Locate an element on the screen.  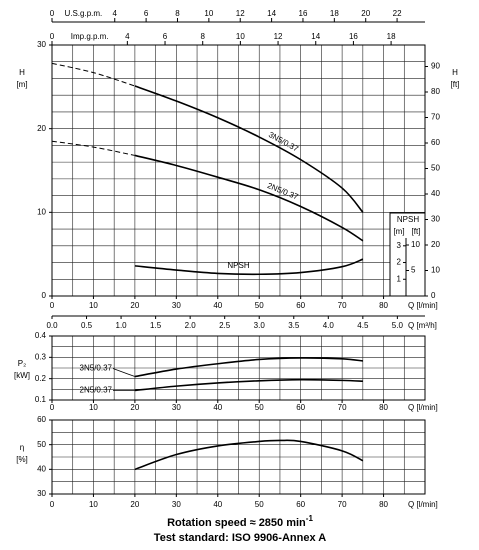
npsh-tick-label: 3 is located at coordinates (399, 245).